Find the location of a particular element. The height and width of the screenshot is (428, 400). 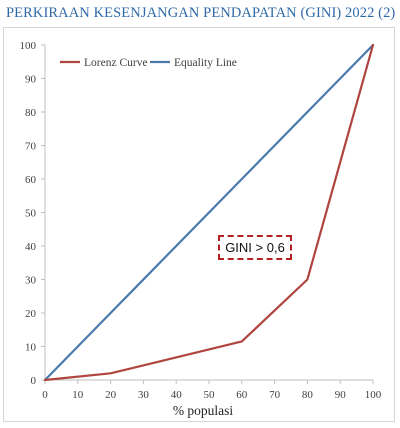

legend-label-equality-line: Equality Line is located at coordinates (205, 63).